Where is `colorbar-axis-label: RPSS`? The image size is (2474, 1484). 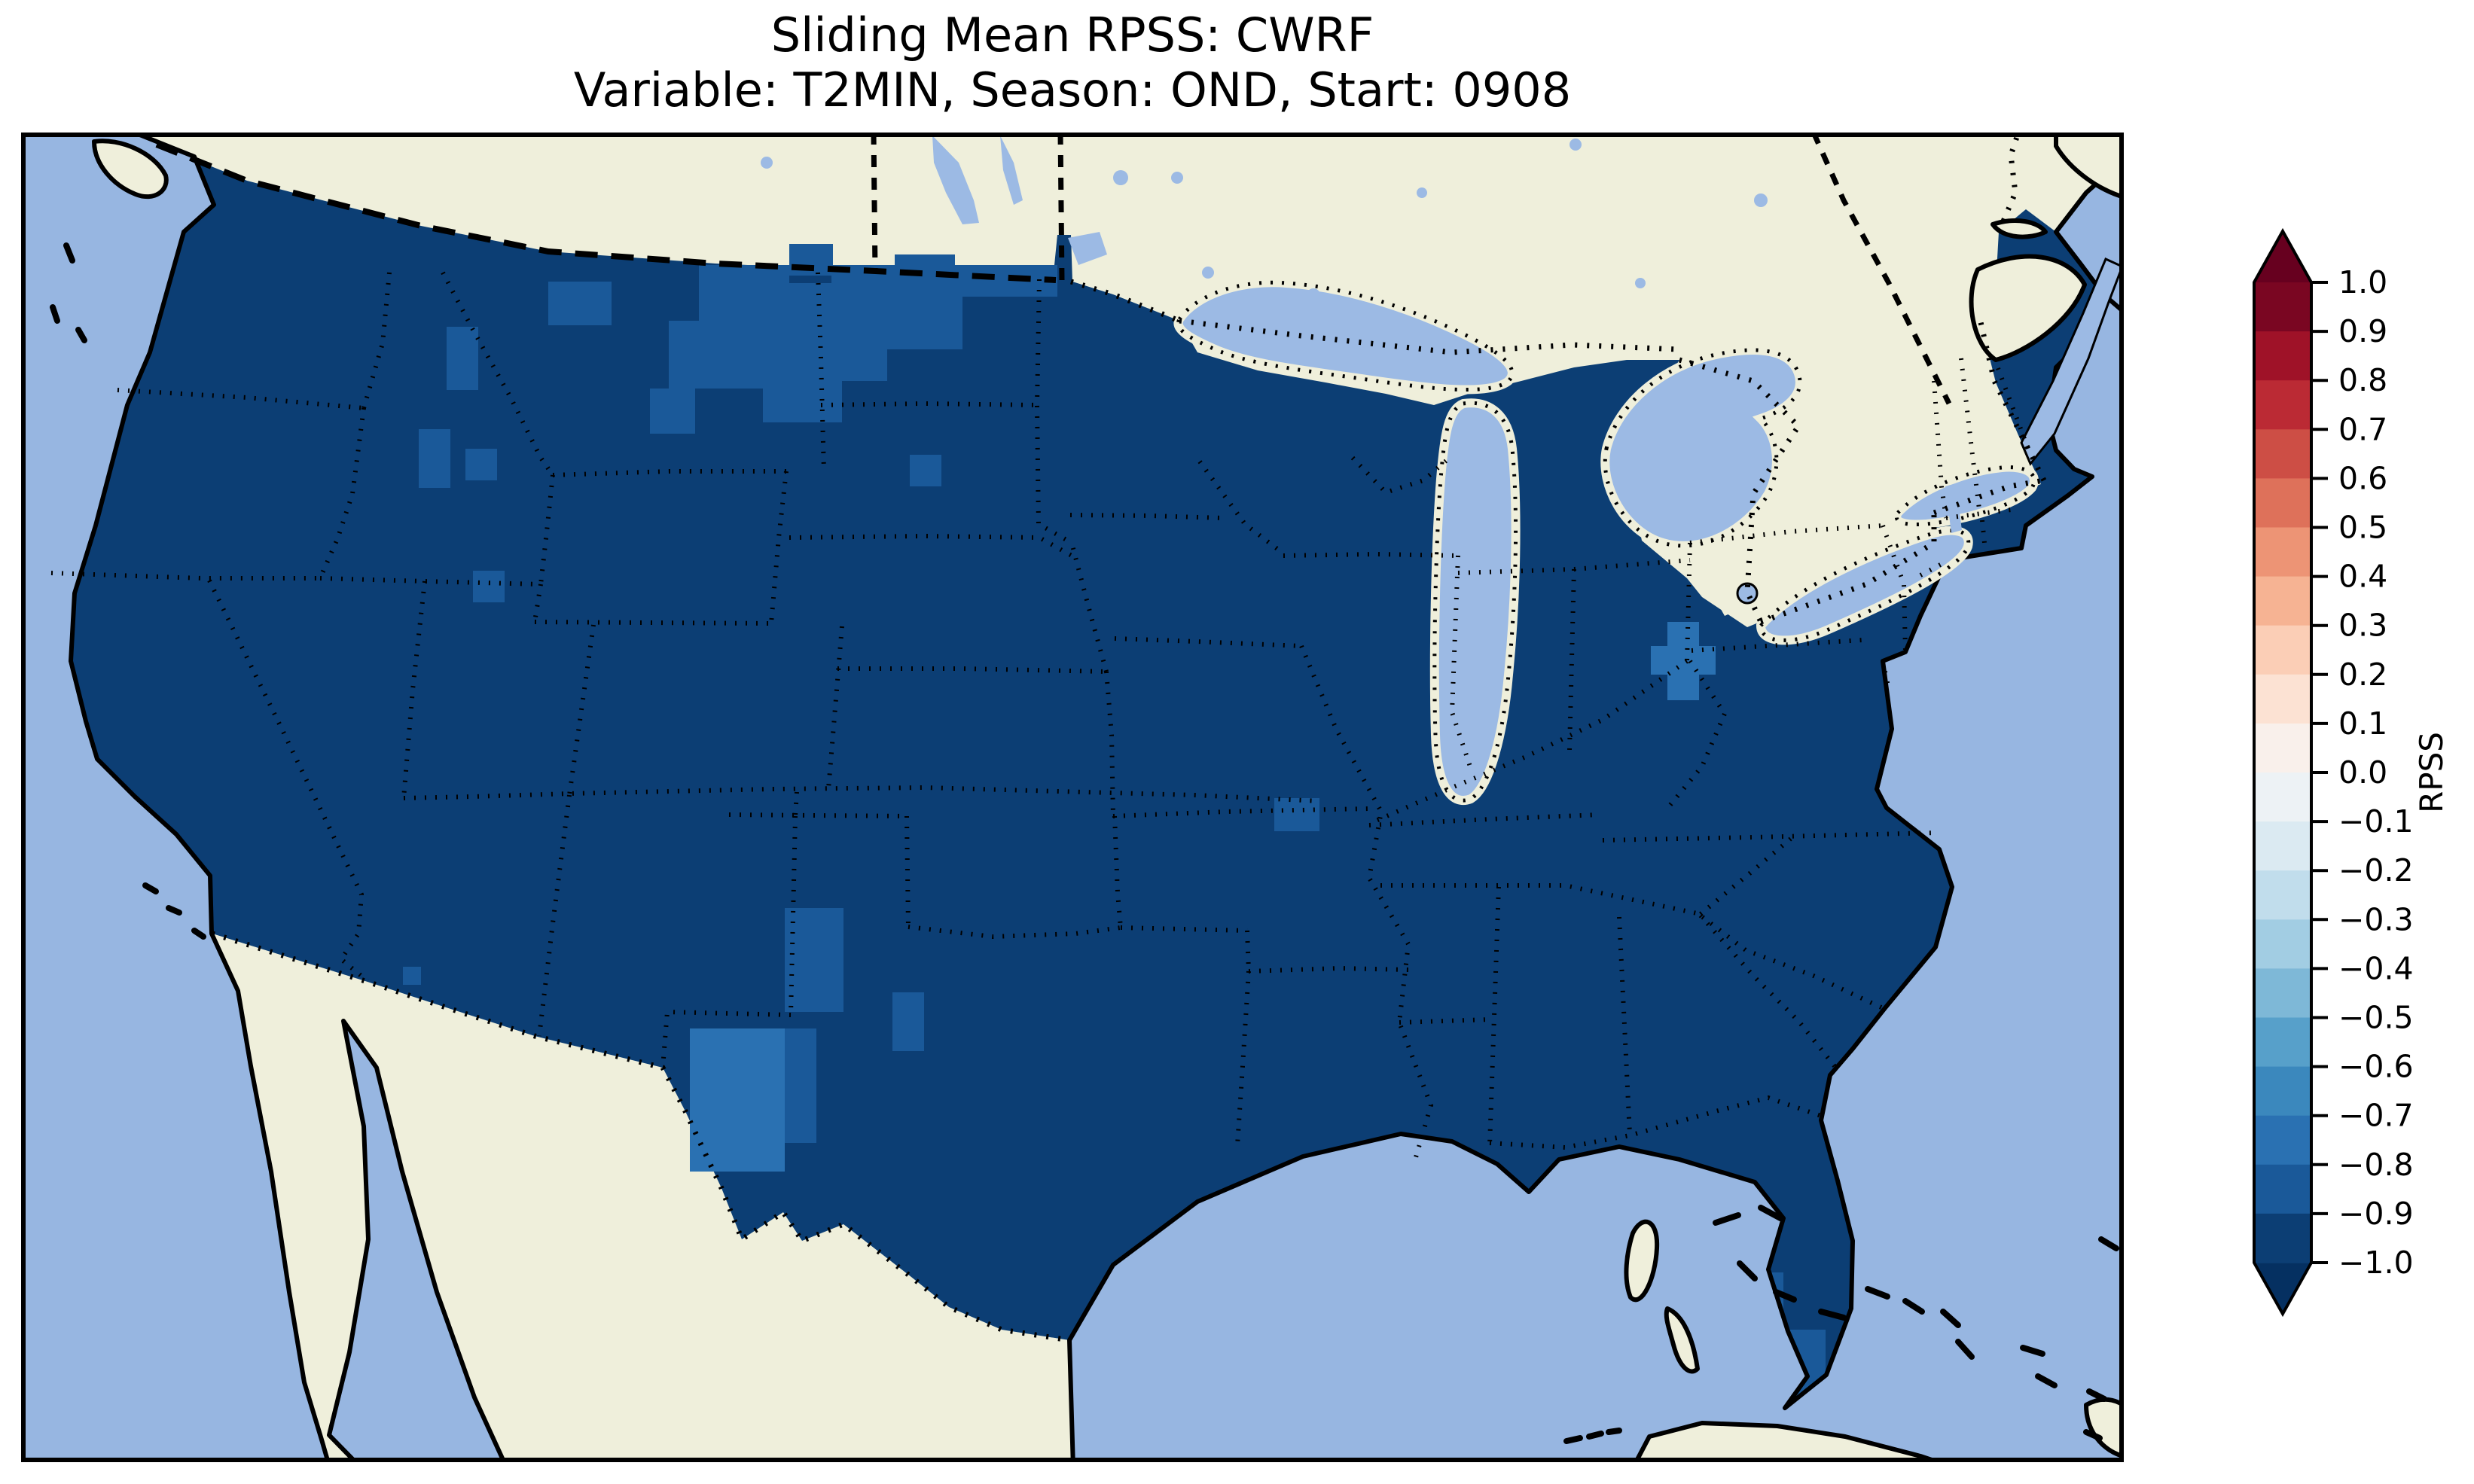
colorbar-axis-label: RPSS is located at coordinates (2431, 772).